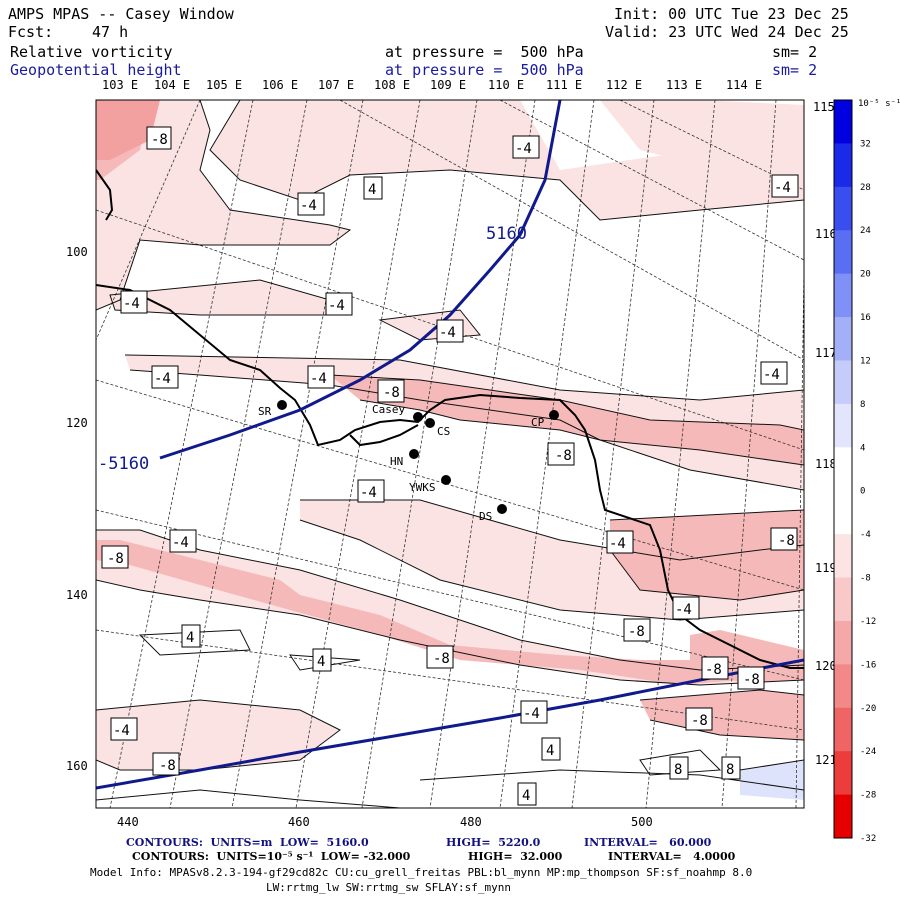 The image size is (900, 900). I want to click on colorbar-label: 8, so click(862, 405).